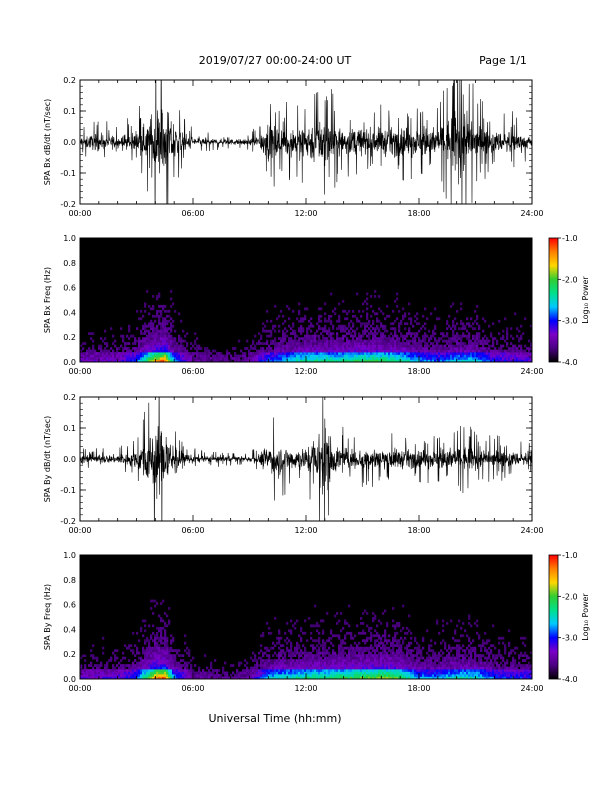  I want to click on spectrogram-cells, so click(306, 639).